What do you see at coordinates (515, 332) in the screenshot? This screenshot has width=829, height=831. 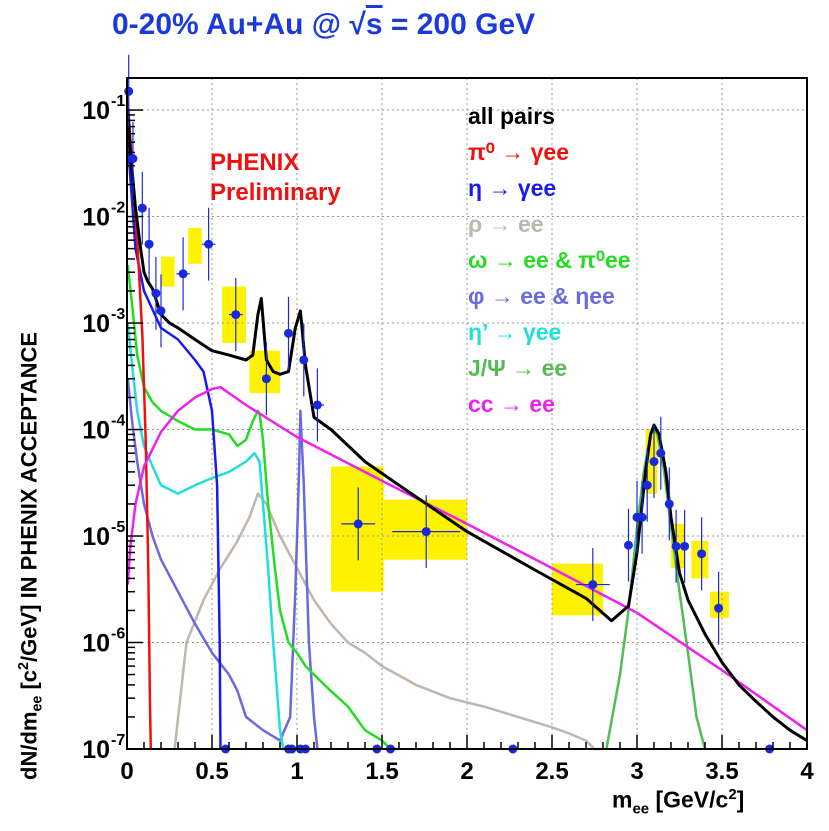 I see `legend-item-etaprime: η’ → γee` at bounding box center [515, 332].